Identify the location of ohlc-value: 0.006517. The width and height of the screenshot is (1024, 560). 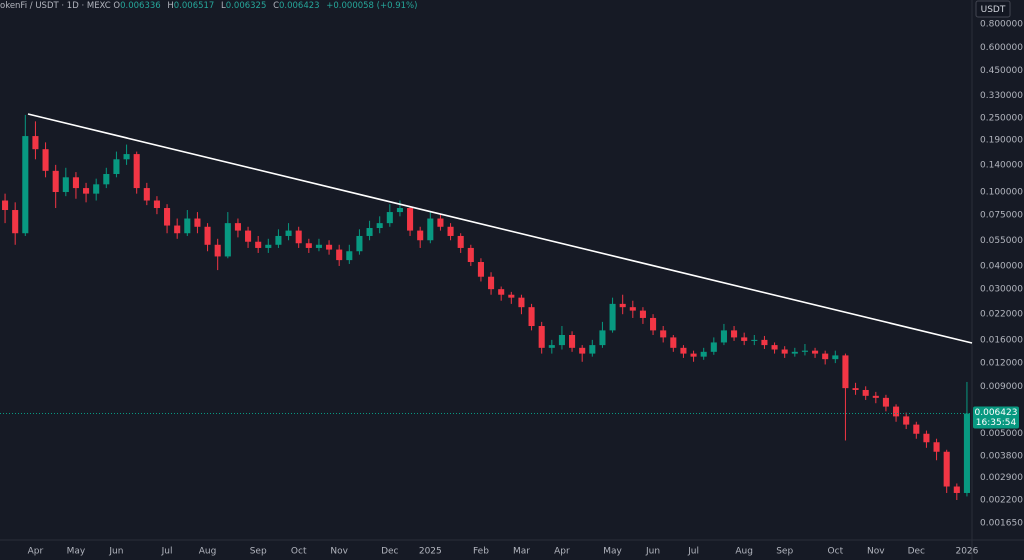
(194, 6).